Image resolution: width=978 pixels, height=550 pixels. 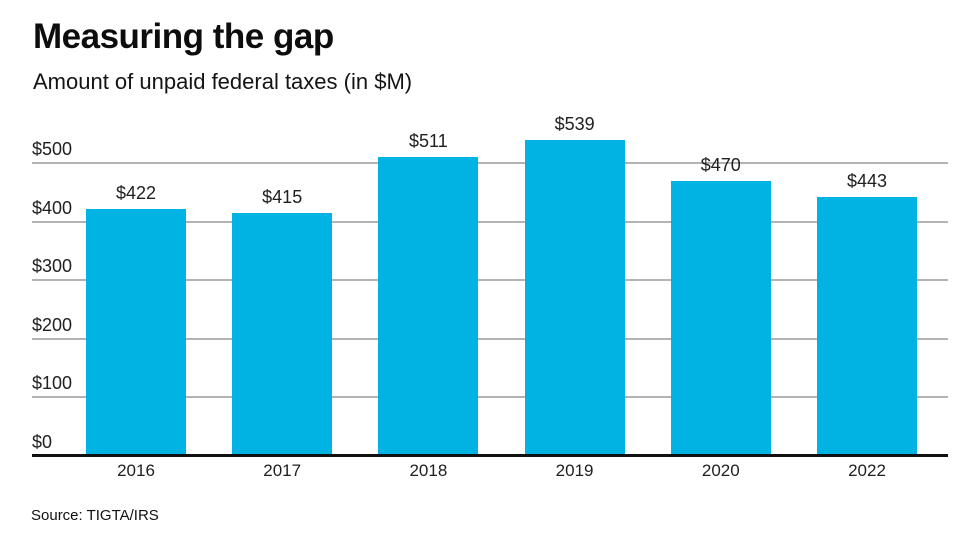 I want to click on y-axis-label: $0, so click(x=42, y=441).